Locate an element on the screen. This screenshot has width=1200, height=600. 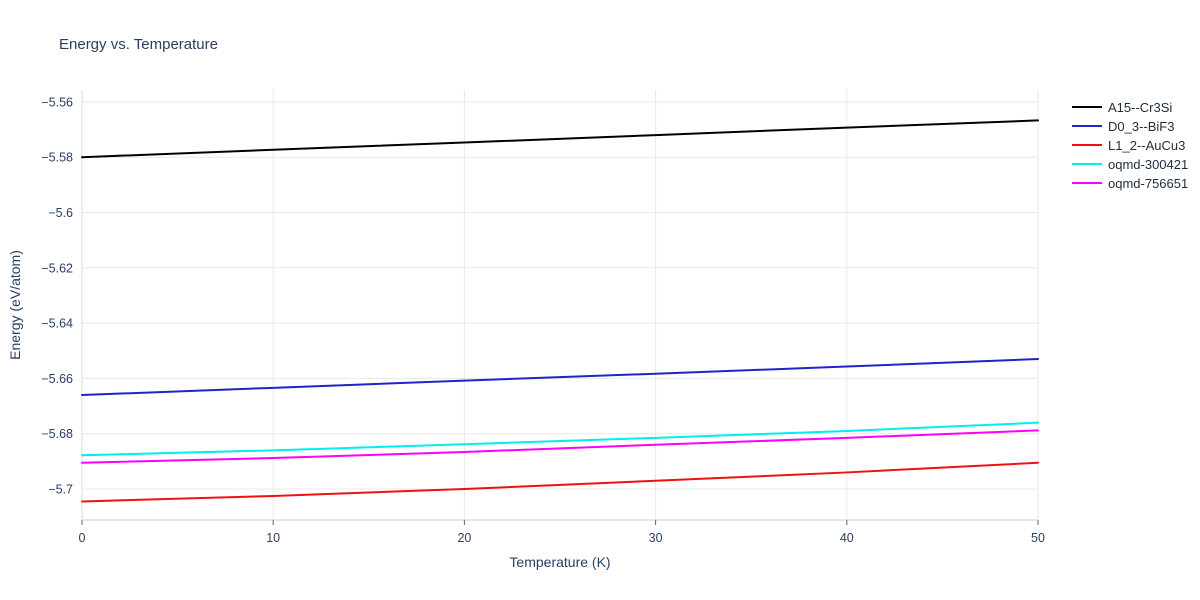
y-tick-label: −5.7 is located at coordinates (60, 490).